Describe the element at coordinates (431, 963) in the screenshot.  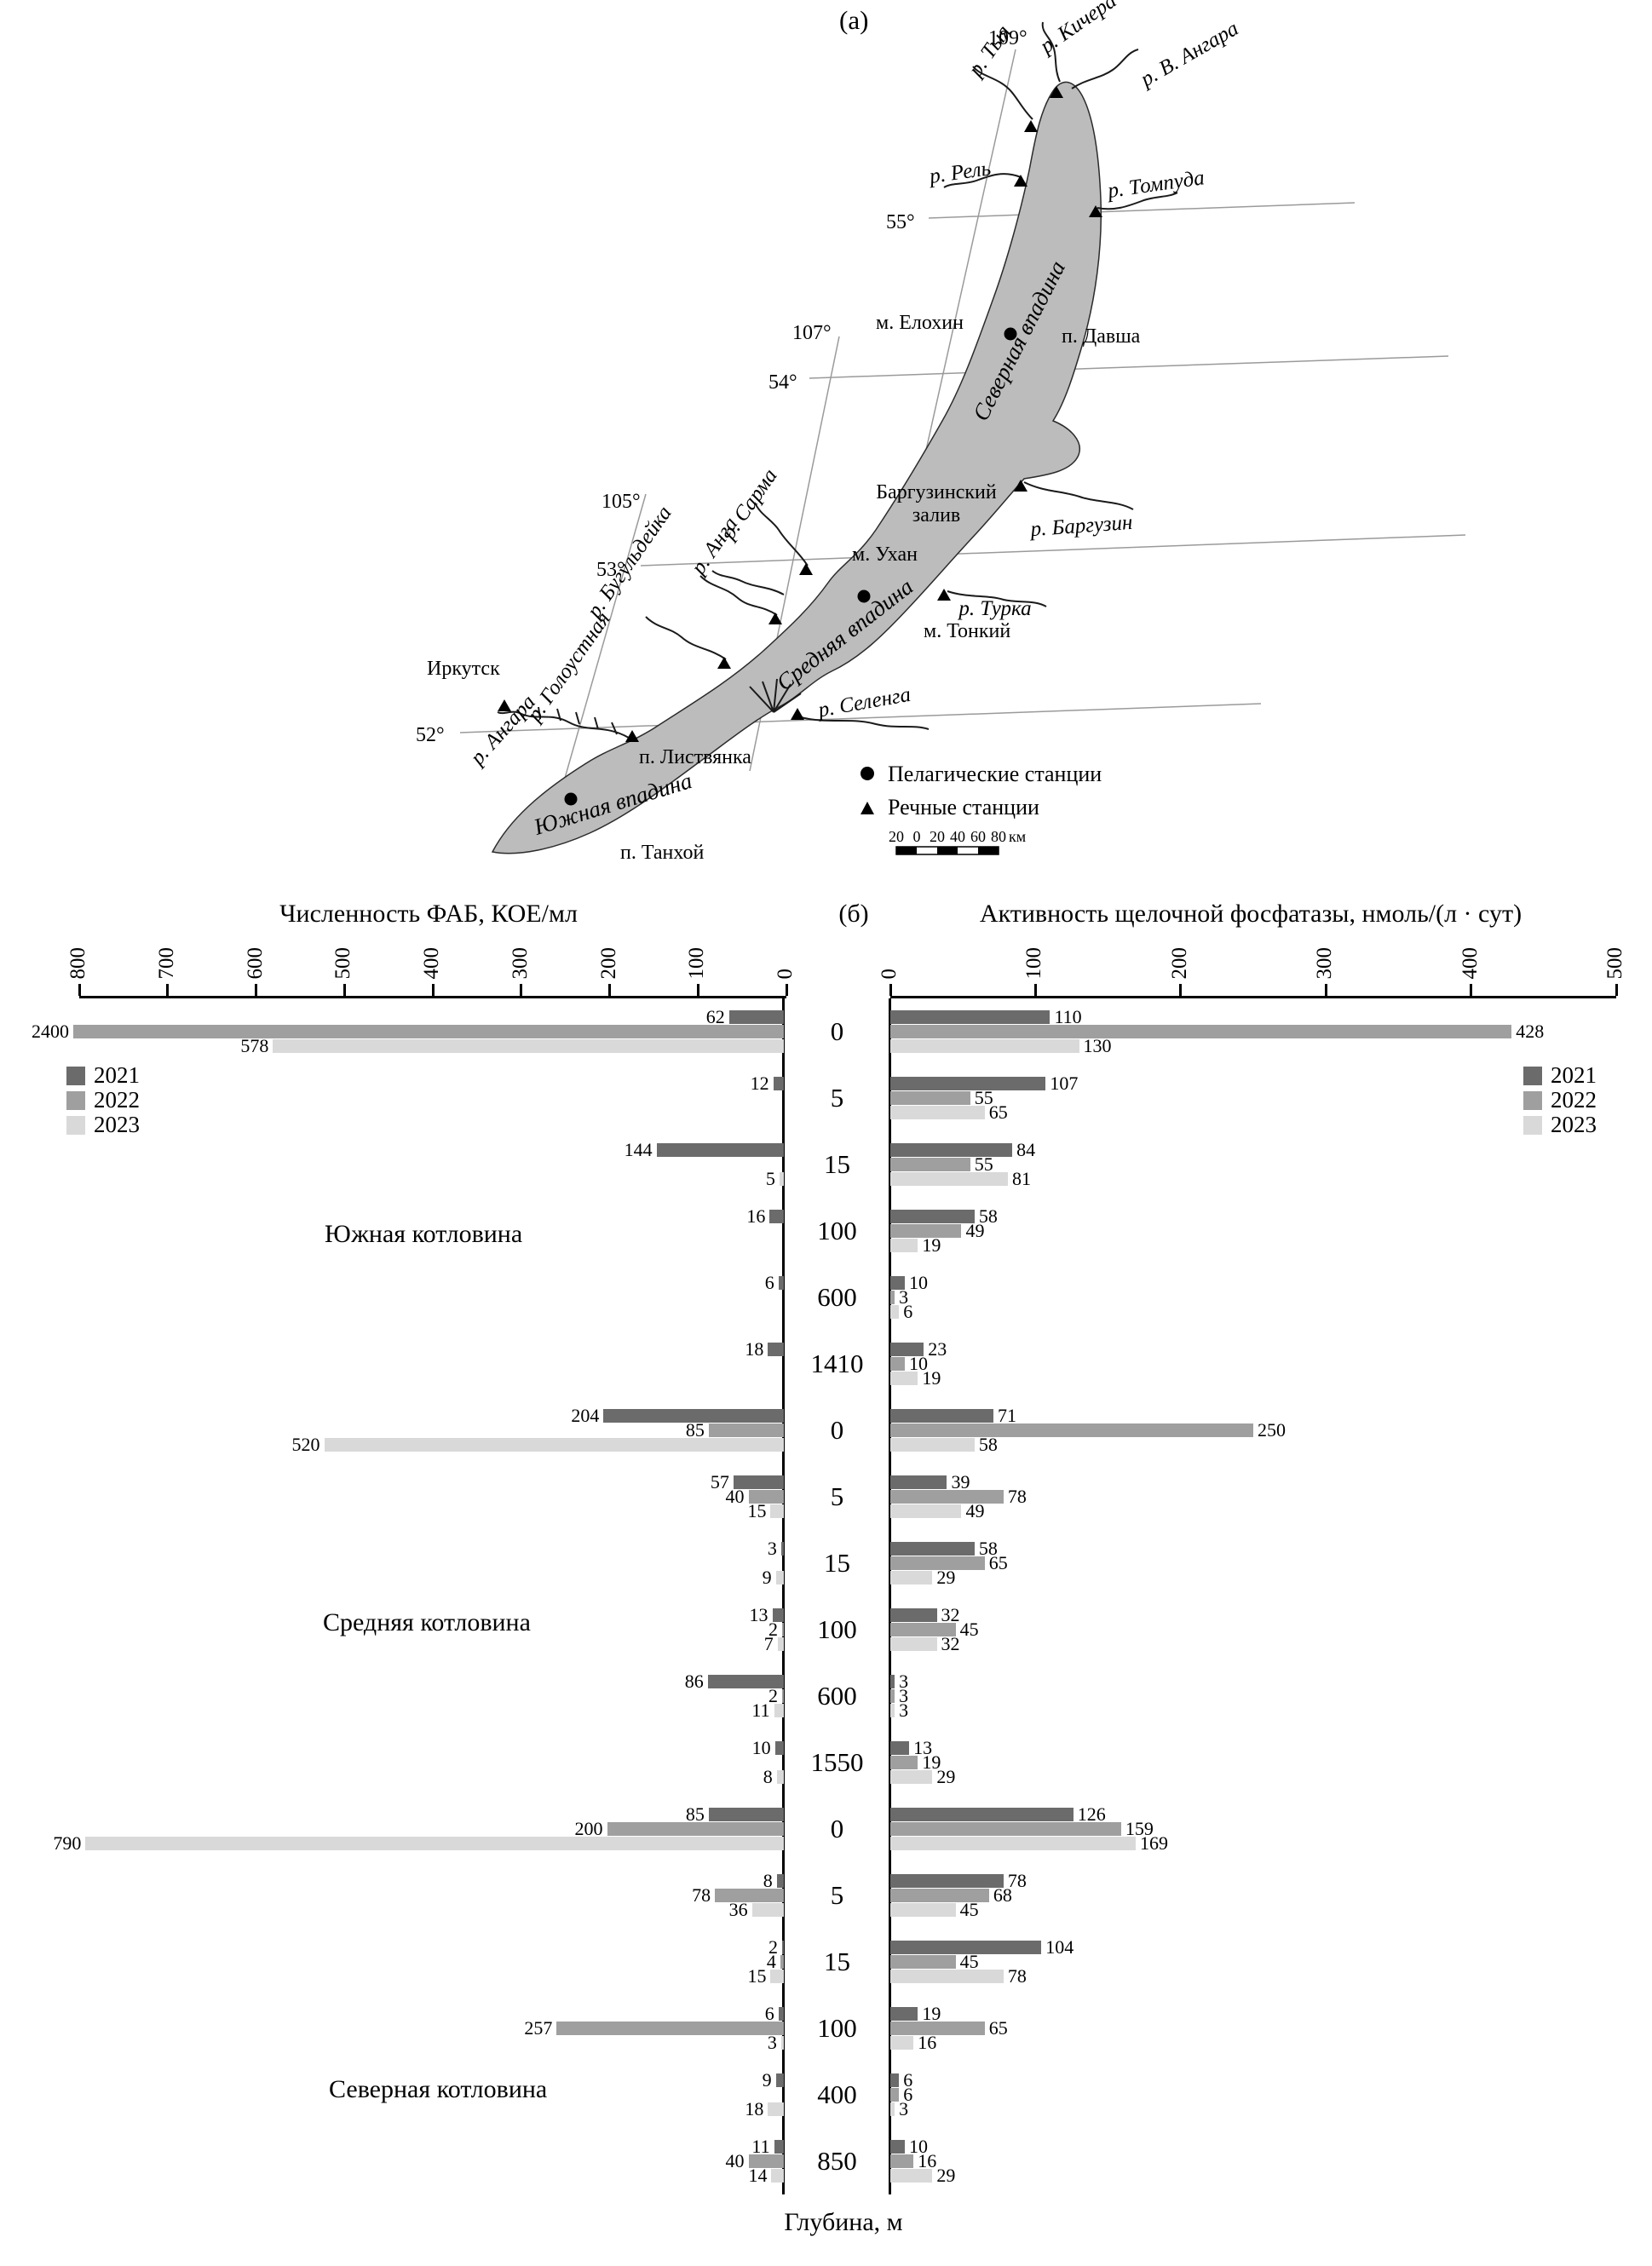
I see `axis-tick-label: 400` at that location.